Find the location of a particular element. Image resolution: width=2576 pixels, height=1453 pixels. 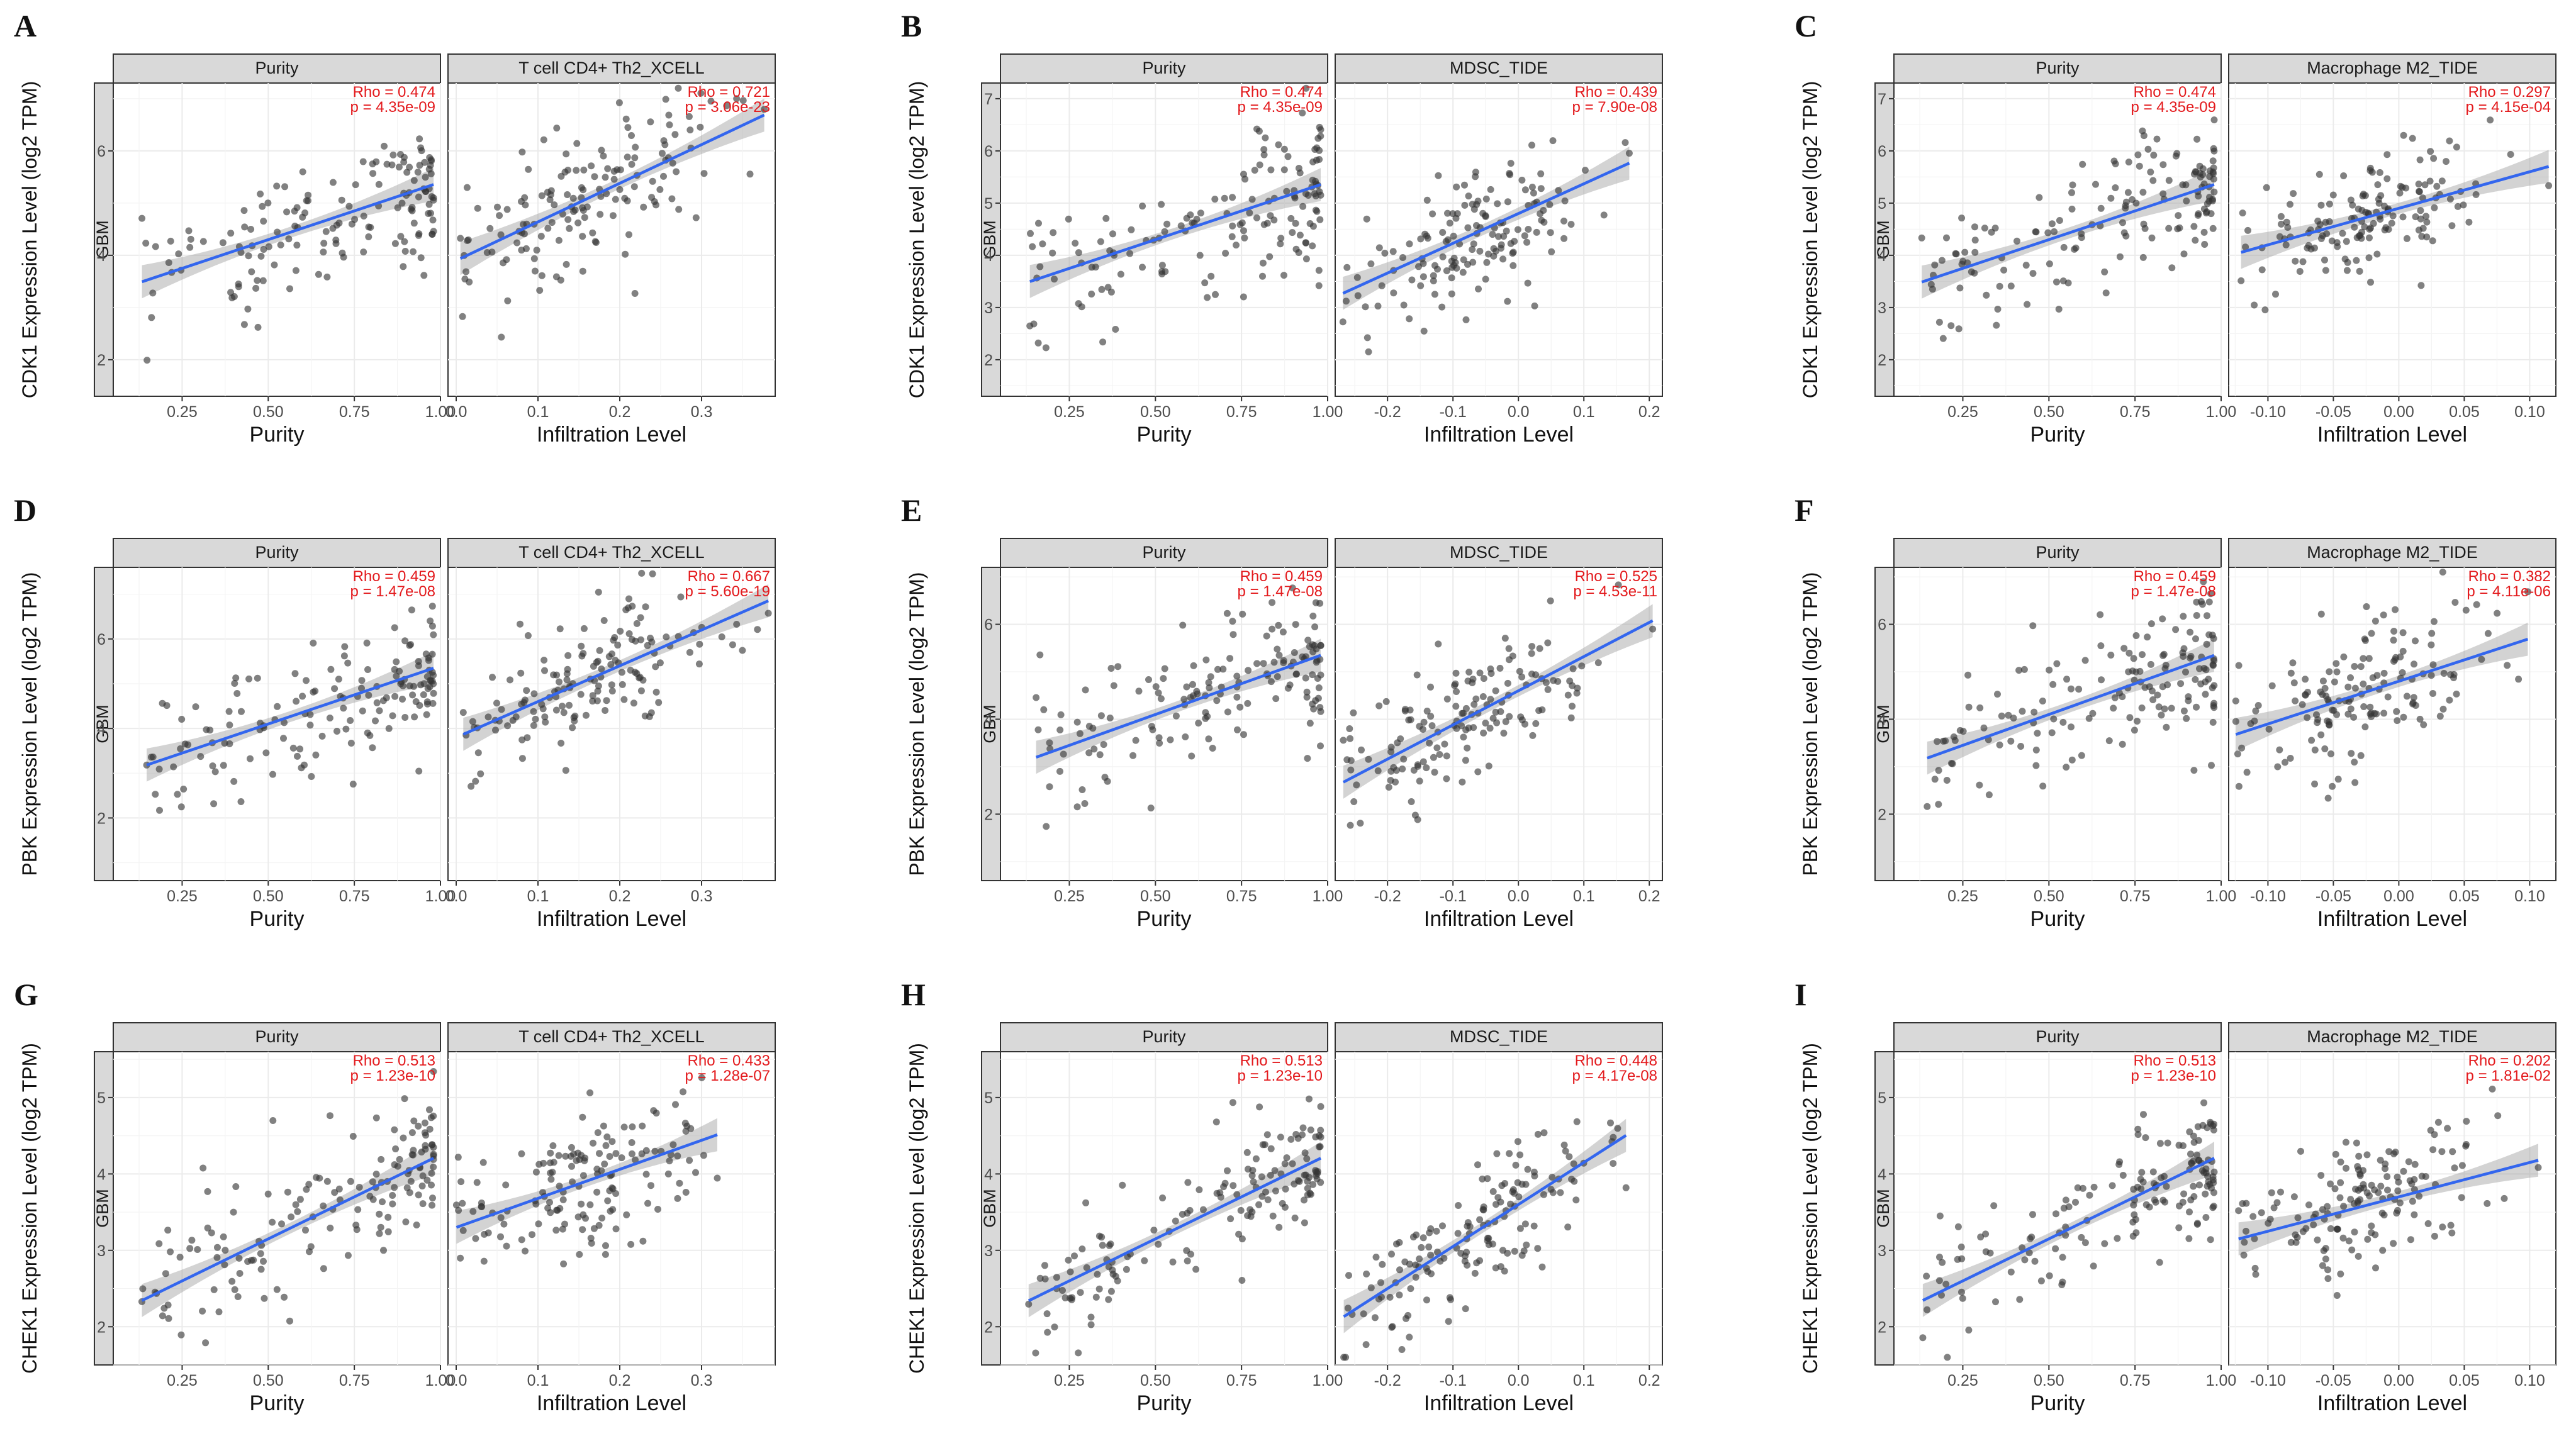

y-tick-label: 6 is located at coordinates (101, 151).